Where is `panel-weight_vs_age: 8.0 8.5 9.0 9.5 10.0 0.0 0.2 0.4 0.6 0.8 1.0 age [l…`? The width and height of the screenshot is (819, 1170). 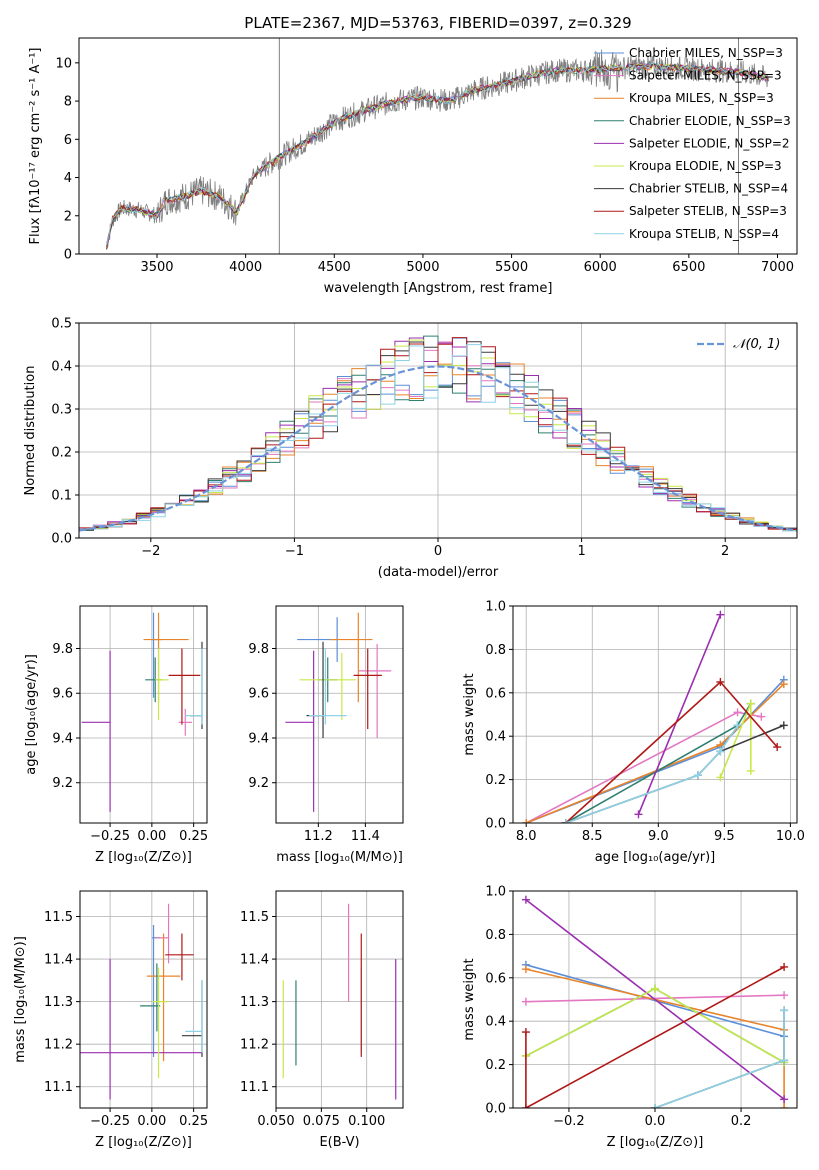
panel-weight_vs_age: 8.0 8.5 9.0 9.5 10.0 0.0 0.2 0.4 0.6 0.8 1.0 age [l… is located at coordinates (633, 733).